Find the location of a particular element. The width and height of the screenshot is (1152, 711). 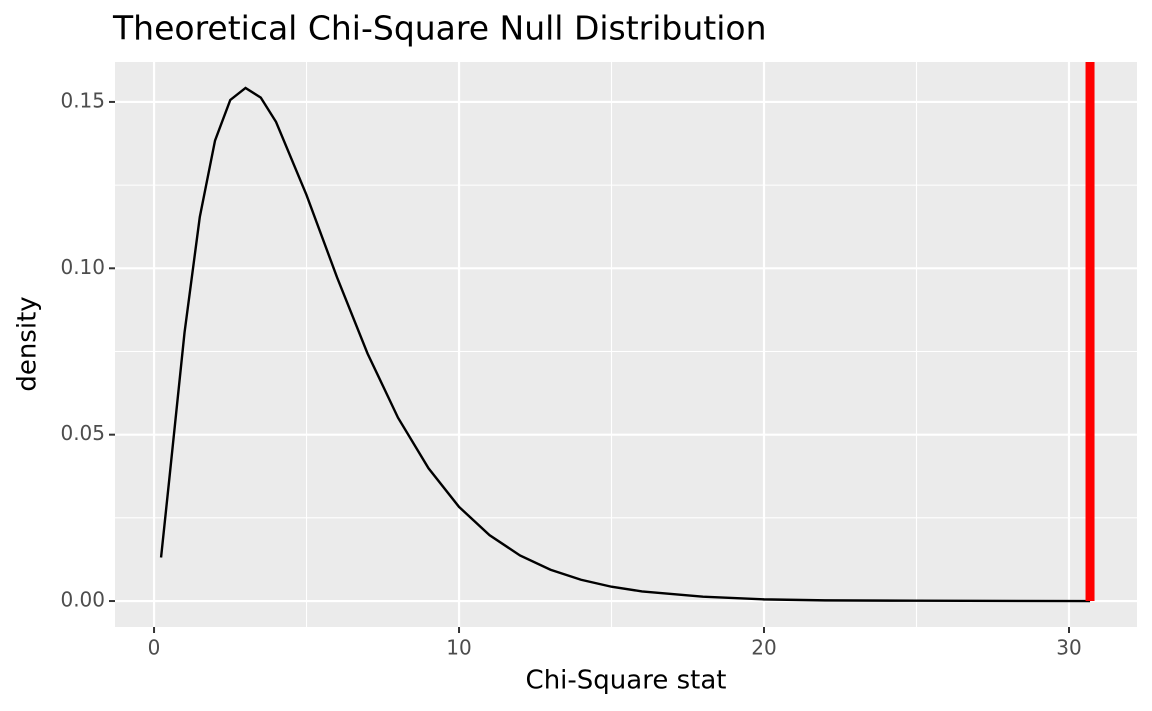

x-tick-label: 30 is located at coordinates (1068, 648).